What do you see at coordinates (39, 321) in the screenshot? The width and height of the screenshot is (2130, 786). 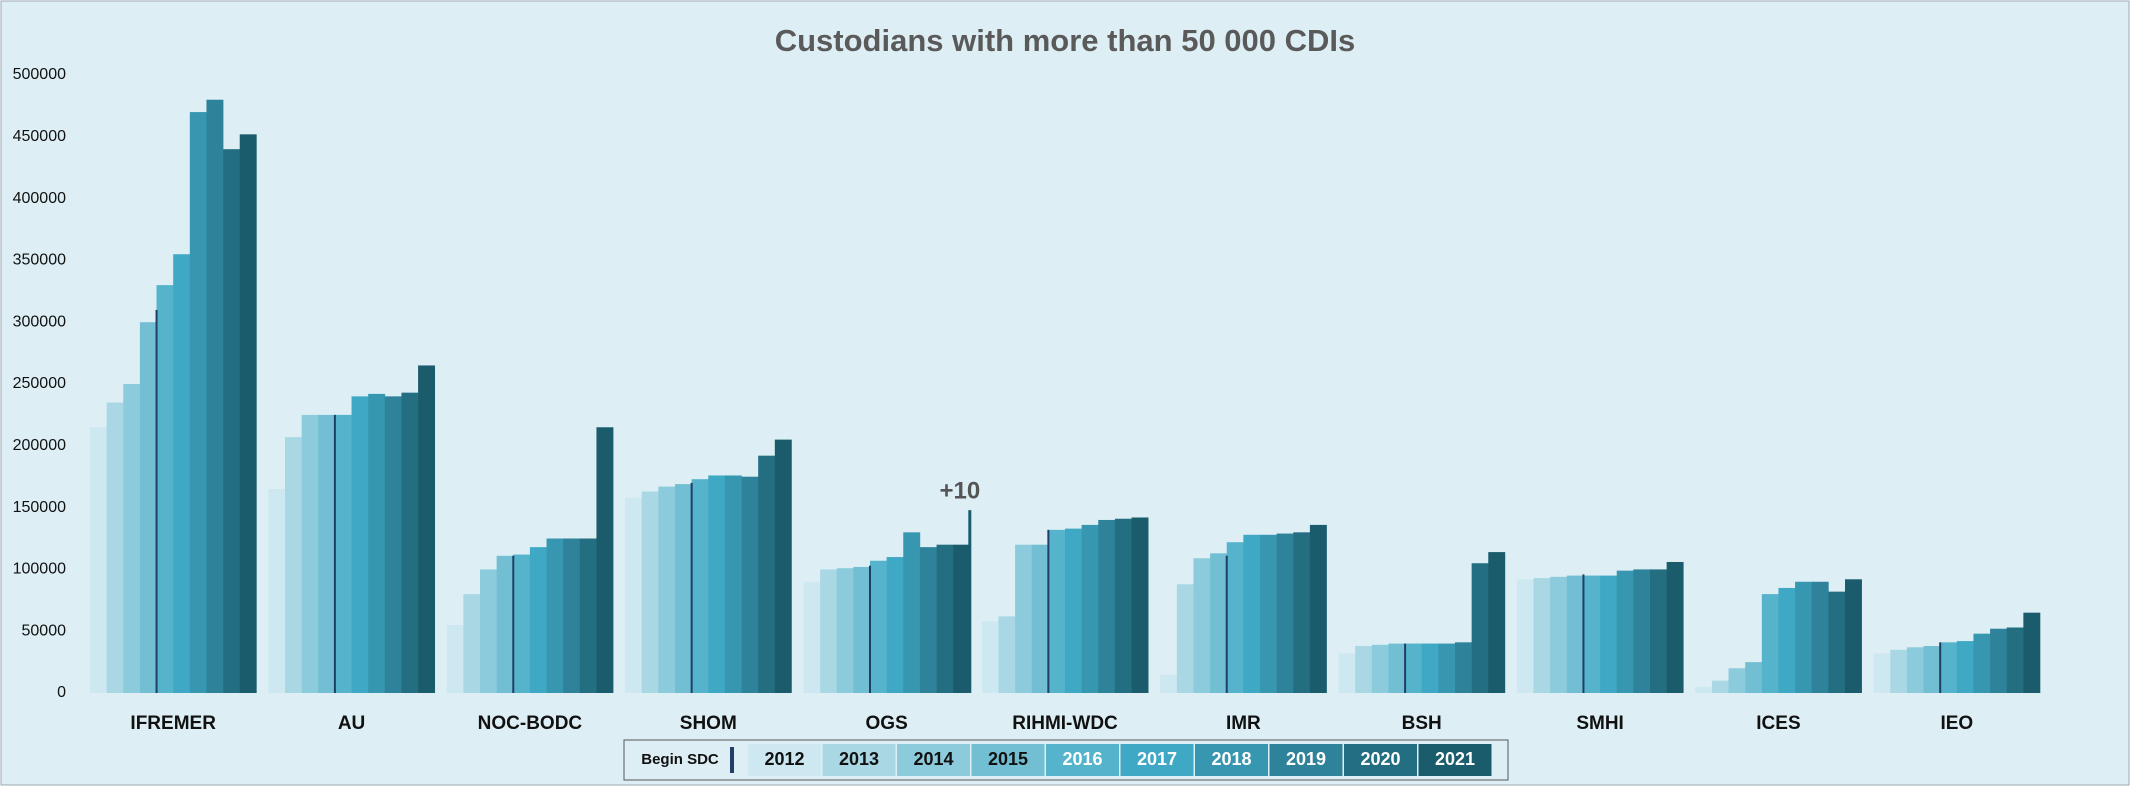 I see `y-tick-label: 300000` at bounding box center [39, 321].